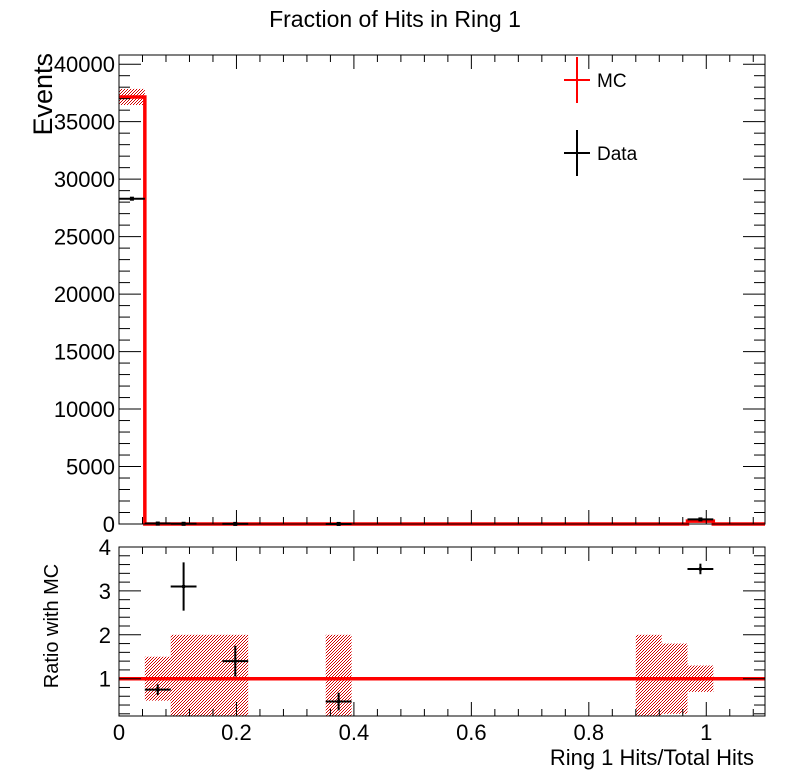 The image size is (796, 777). I want to click on chart-title: Fraction of Hits in Ring 1, so click(395, 19).